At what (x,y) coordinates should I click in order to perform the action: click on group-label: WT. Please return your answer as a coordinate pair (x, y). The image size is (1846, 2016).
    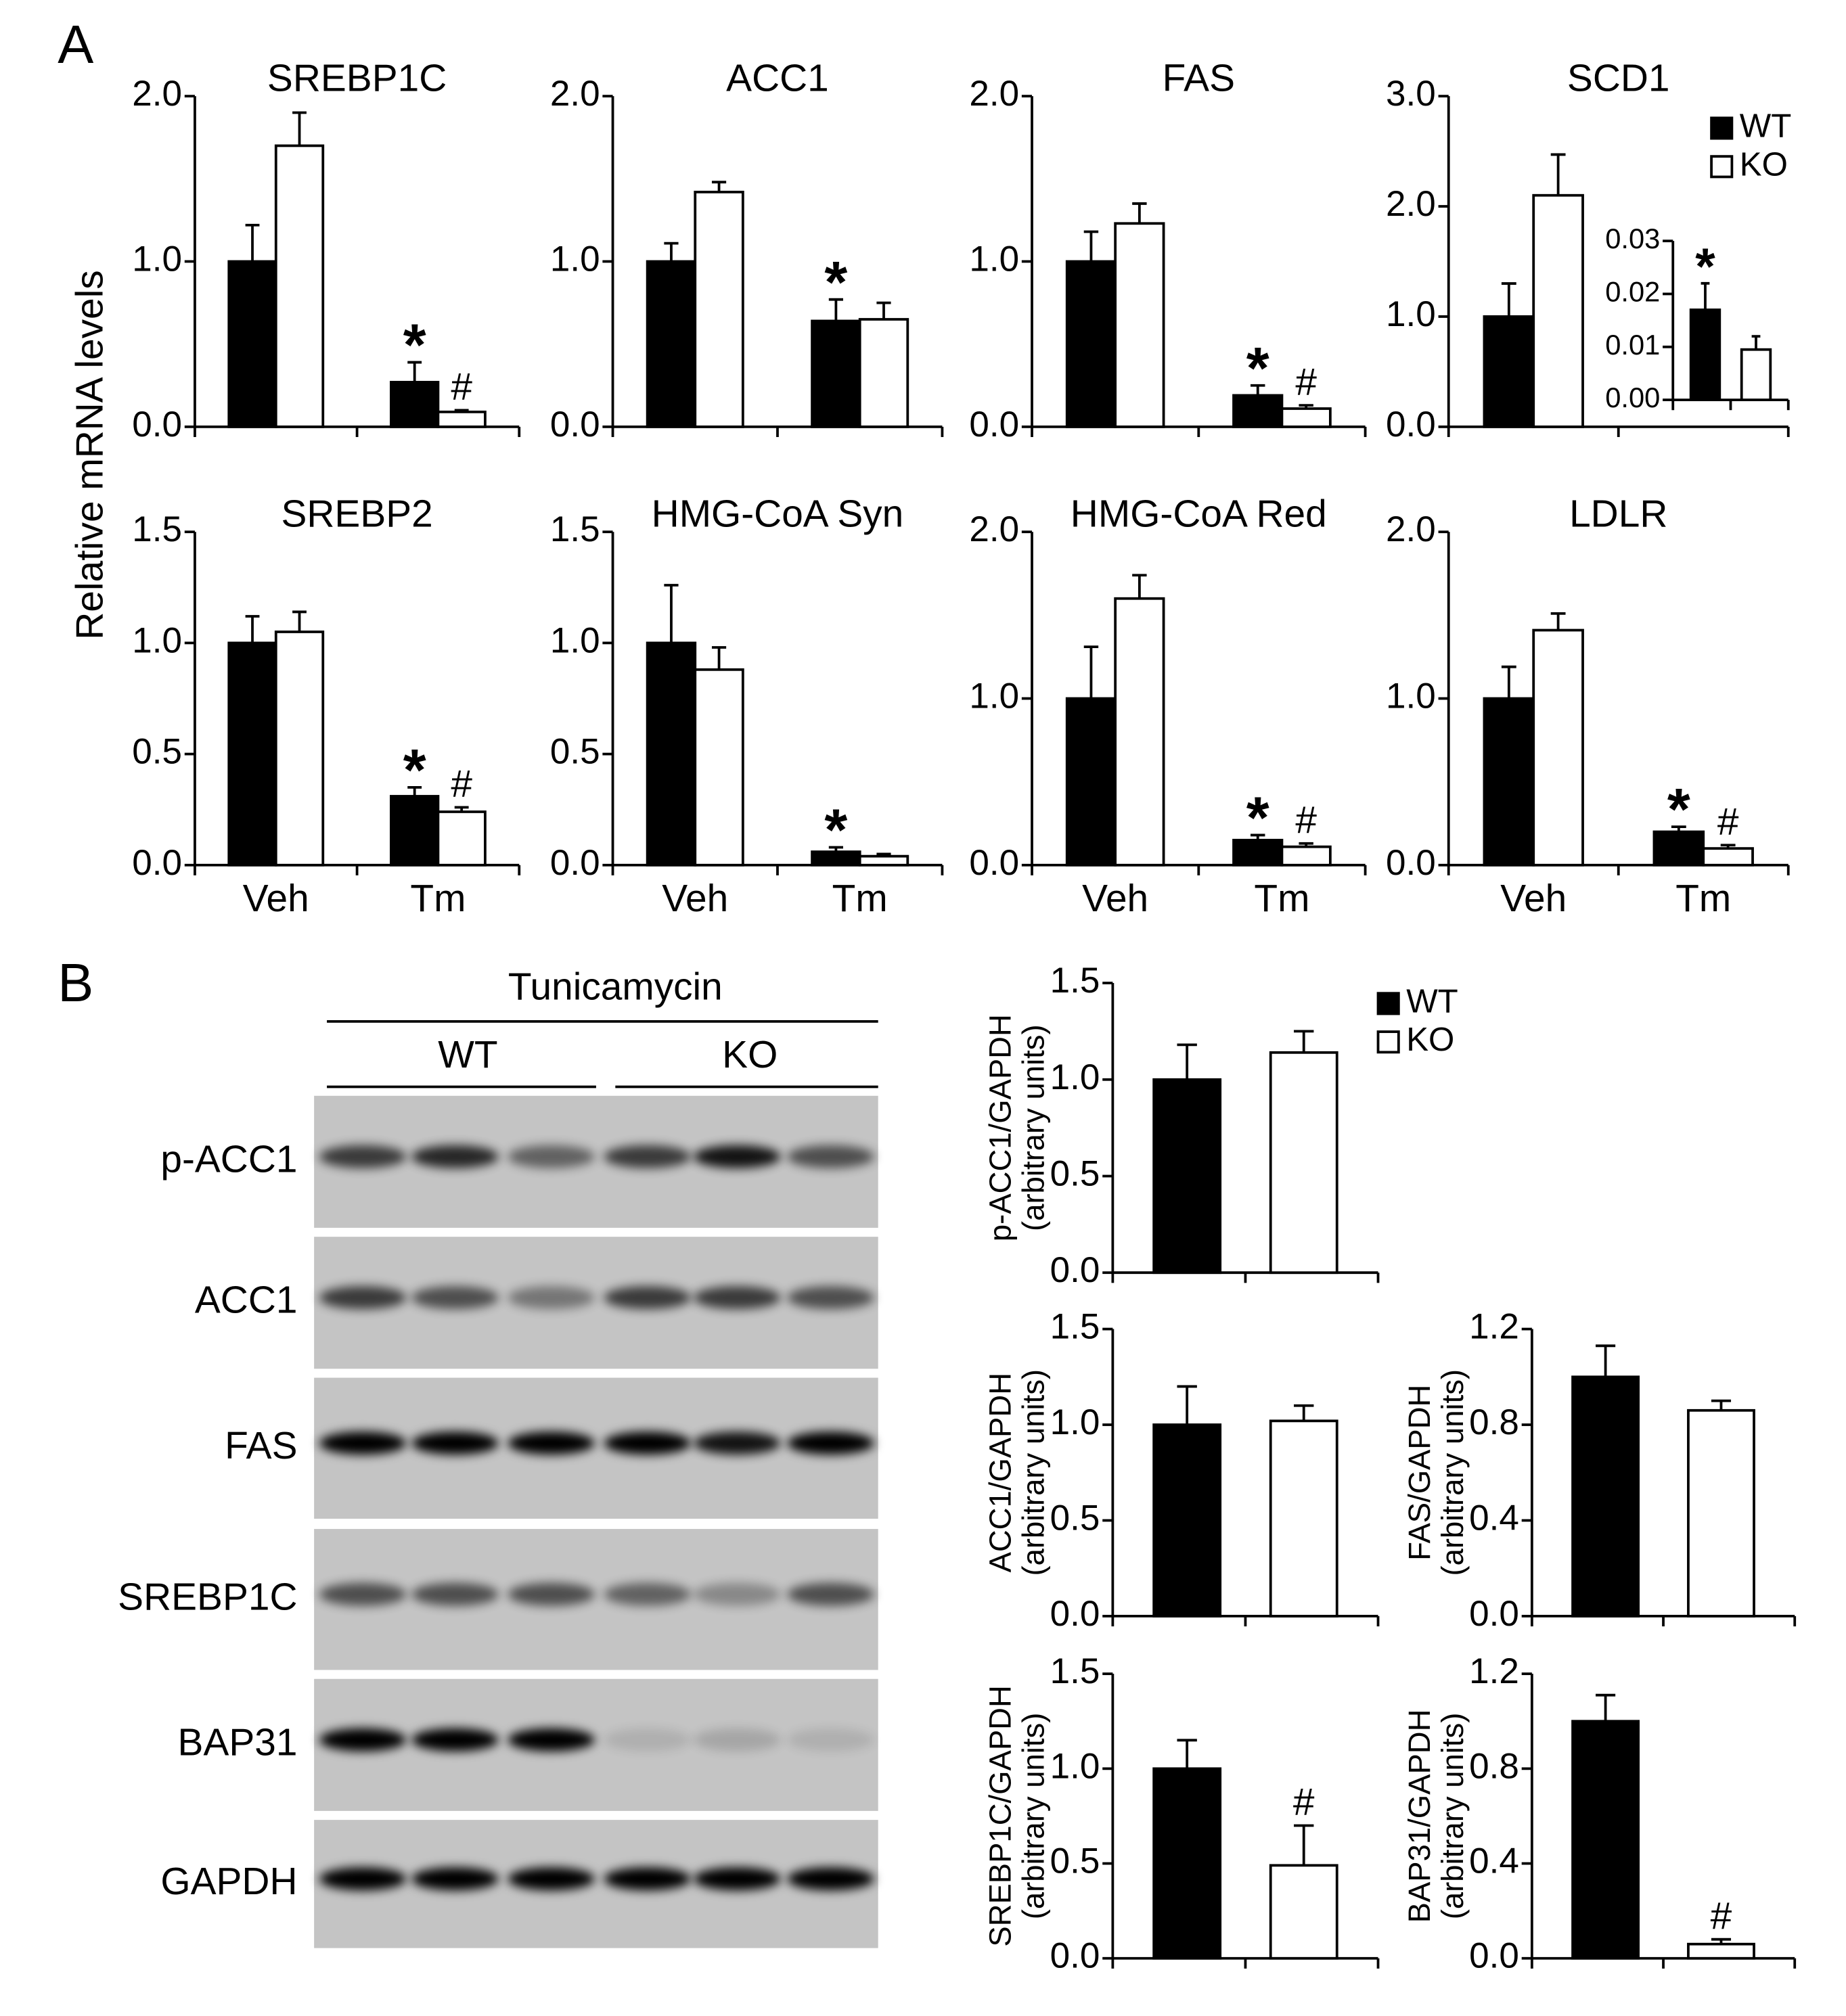
    Looking at the image, I should click on (467, 1055).